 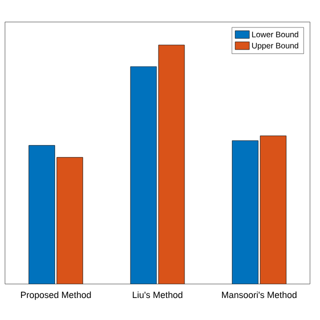 I want to click on x-tick-label: Mansoori's Method, so click(x=259, y=294).